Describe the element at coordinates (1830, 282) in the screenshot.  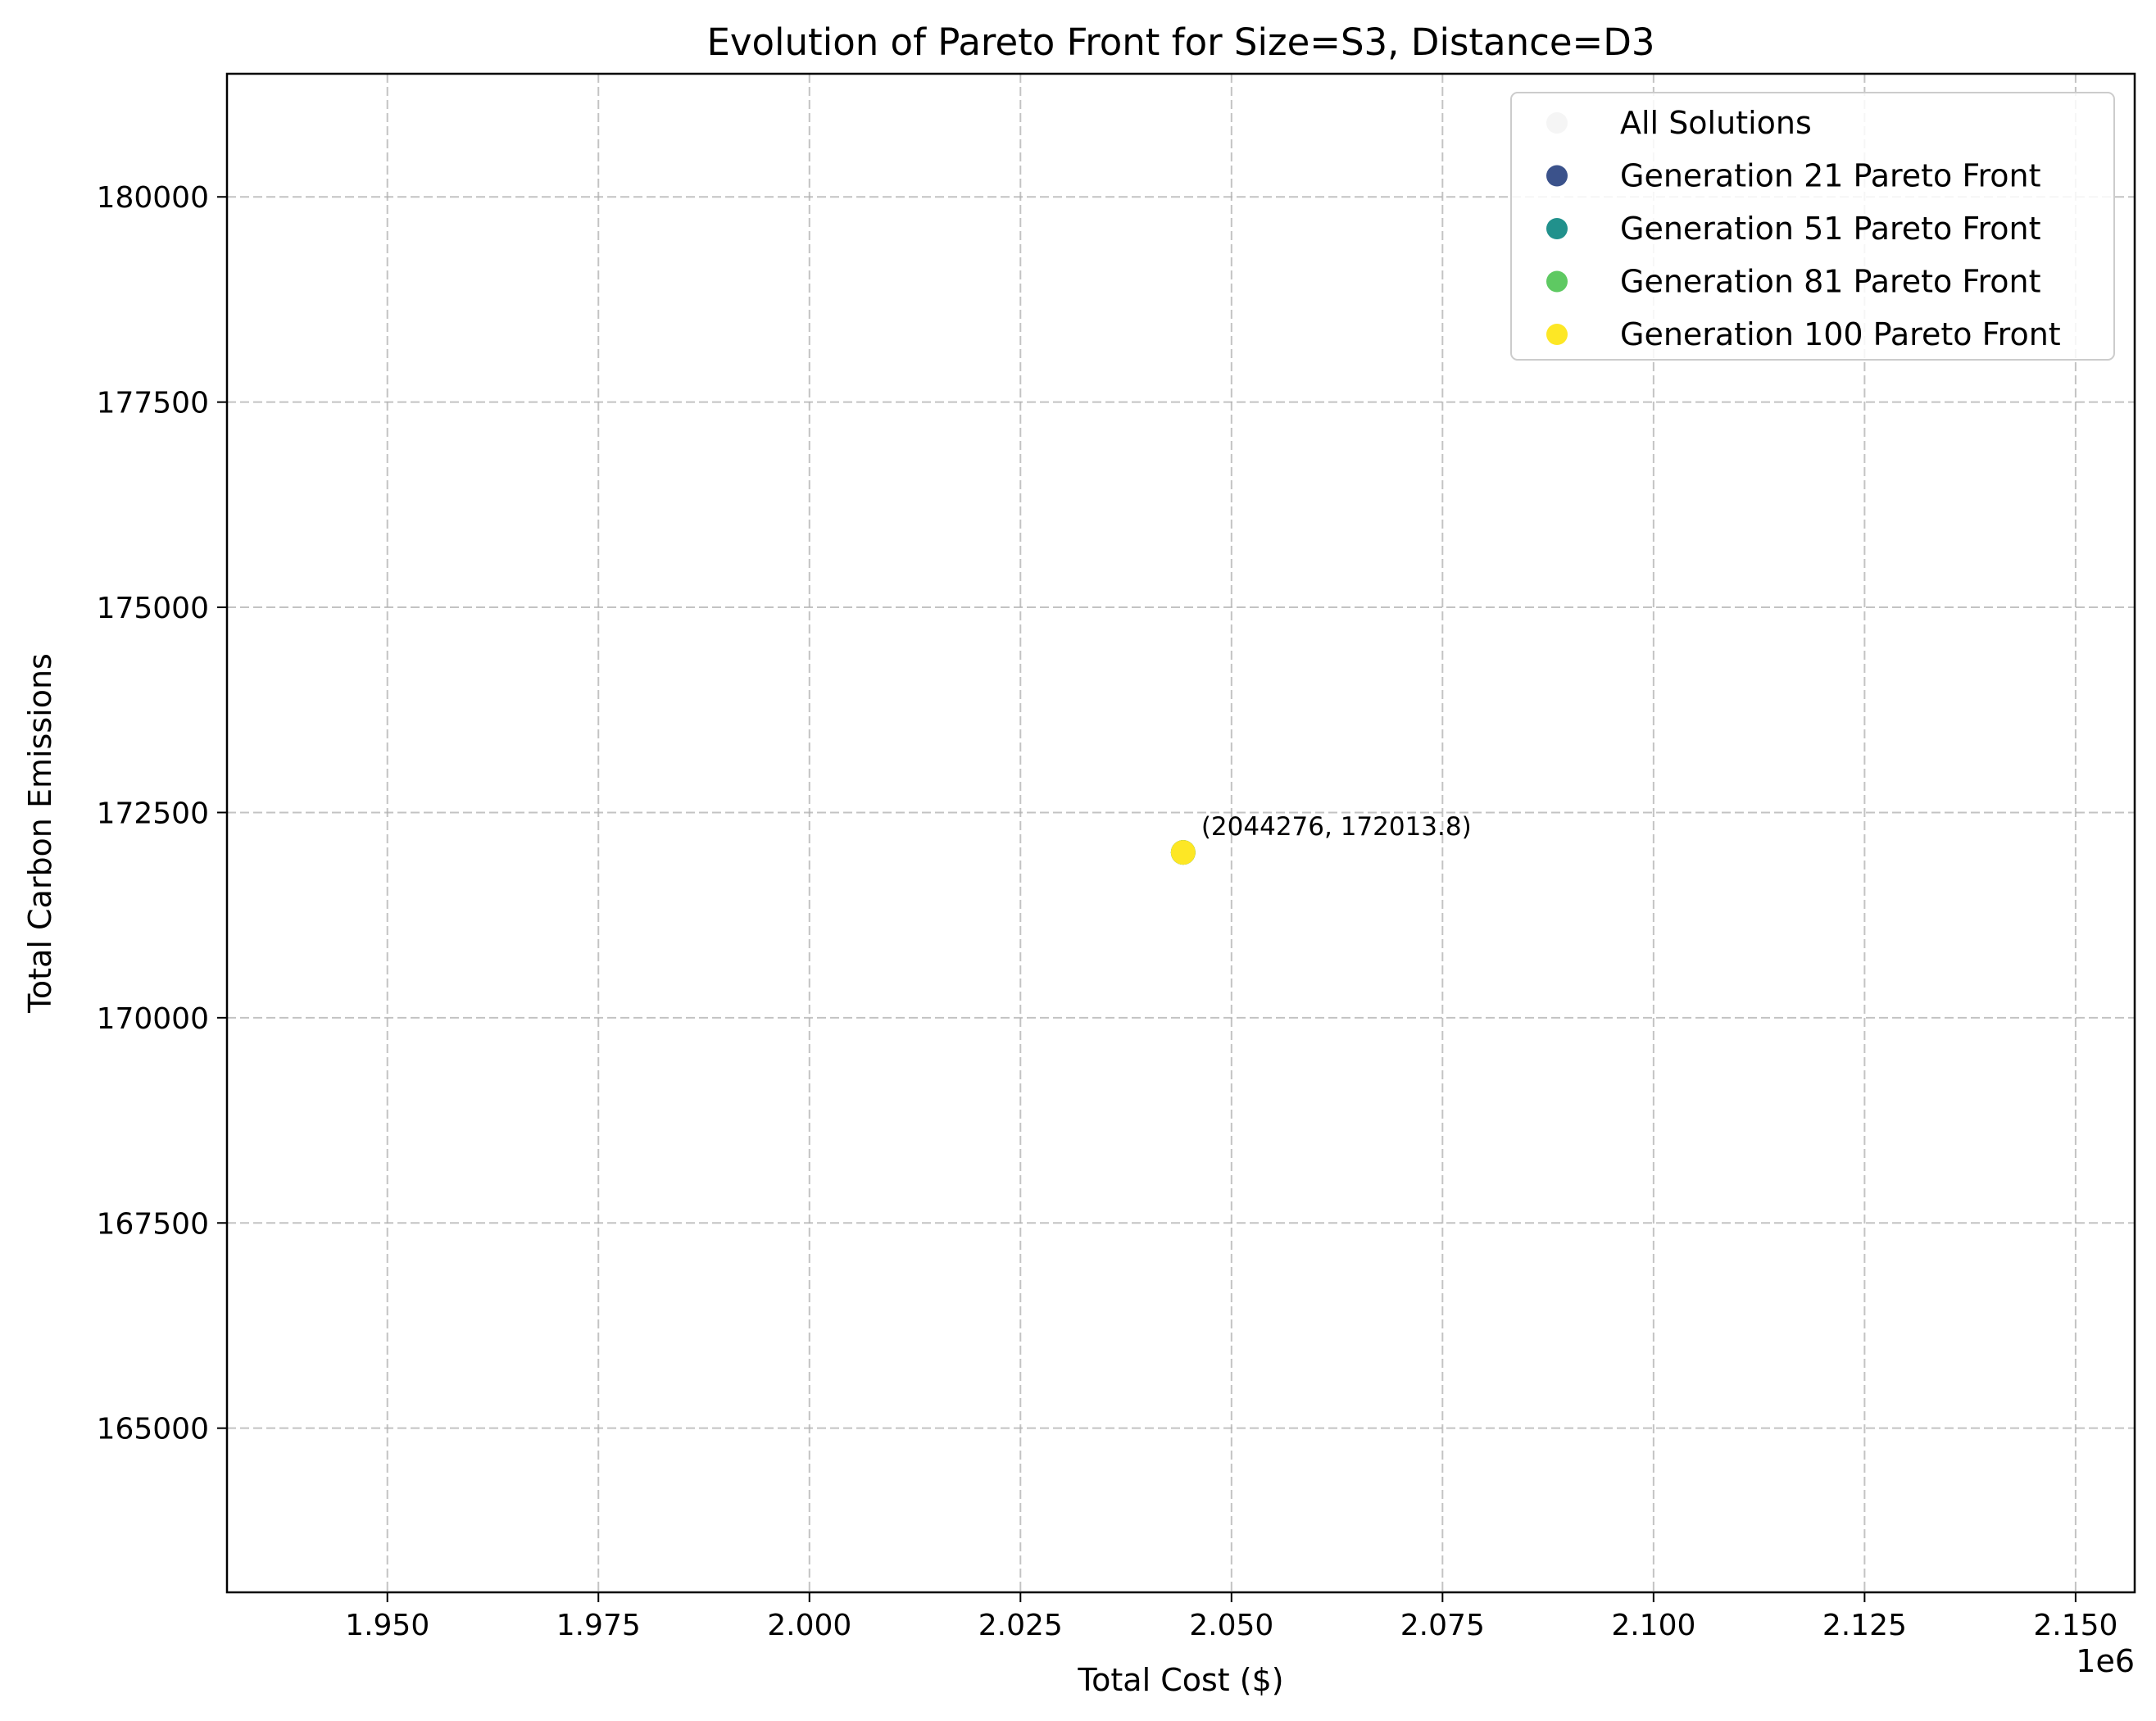
I see `legend-label: Generation 81 Pareto Front` at that location.